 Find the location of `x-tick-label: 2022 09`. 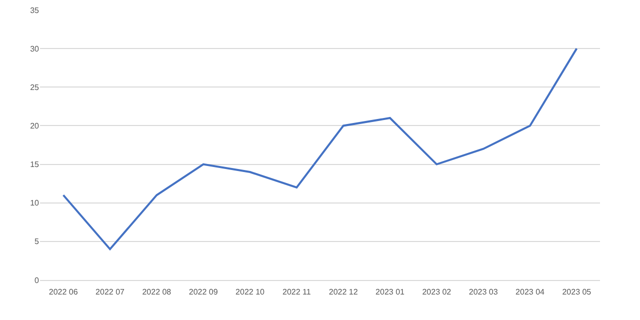

x-tick-label: 2022 09 is located at coordinates (203, 292).